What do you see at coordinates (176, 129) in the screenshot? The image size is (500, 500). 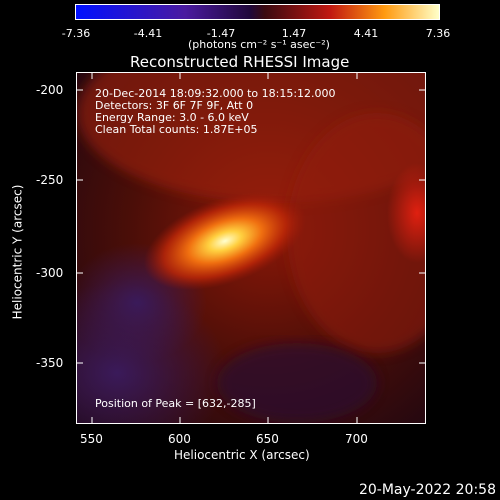 I see `clean-annotation: Clean Total counts: 1.87E+05` at bounding box center [176, 129].